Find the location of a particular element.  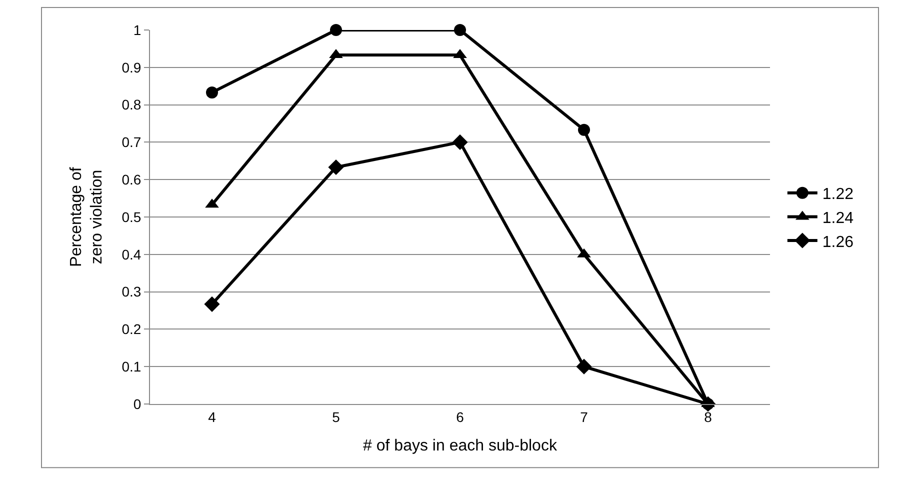

legend-label: 1.24 is located at coordinates (838, 218).